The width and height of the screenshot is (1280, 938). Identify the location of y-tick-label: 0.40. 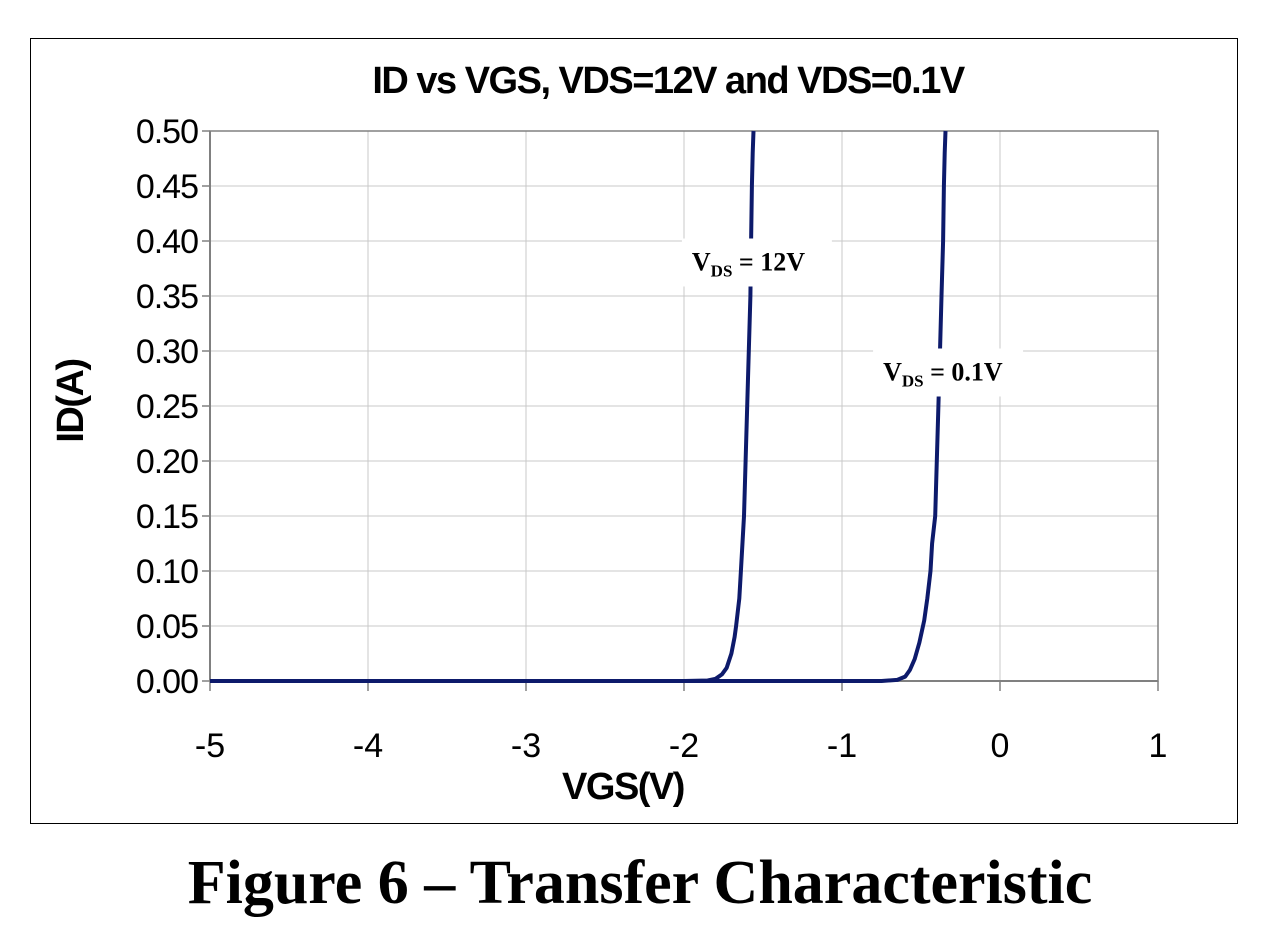
(167, 242).